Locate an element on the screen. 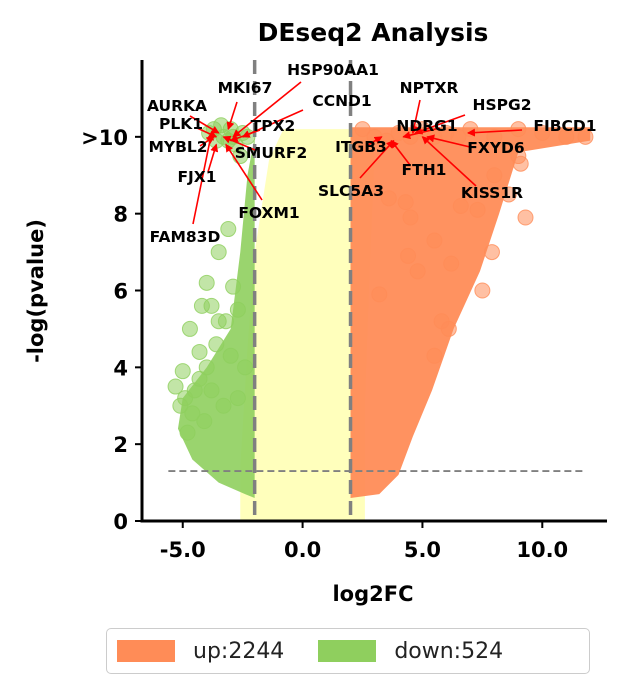 Image resolution: width=625 pixels, height=698 pixels. x-tick-label: 0.0 is located at coordinates (302, 550).